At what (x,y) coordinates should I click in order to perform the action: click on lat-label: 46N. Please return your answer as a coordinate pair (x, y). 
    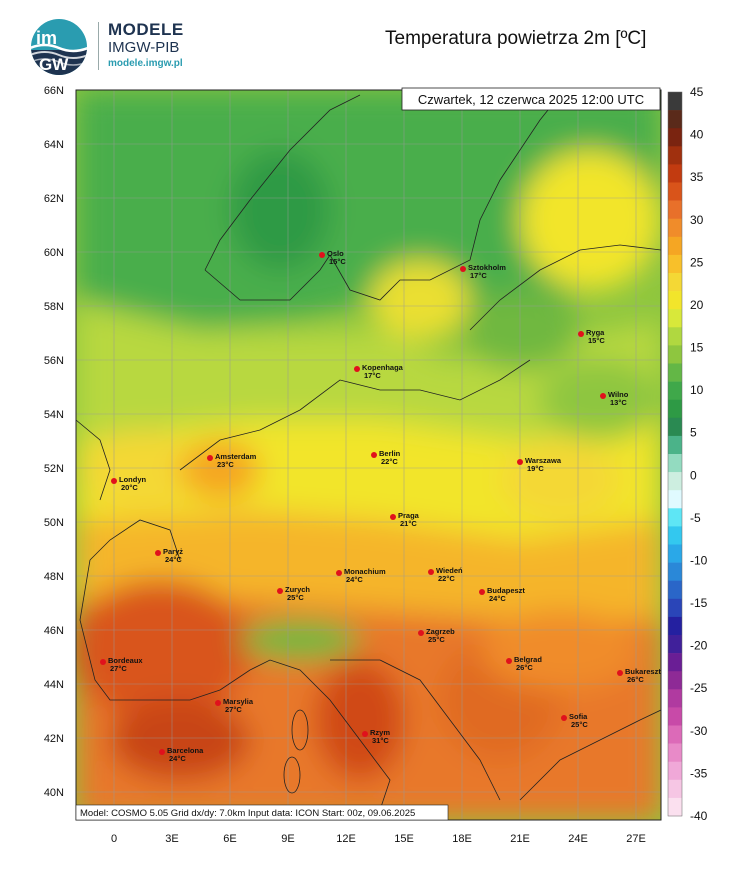
    Looking at the image, I should click on (54, 631).